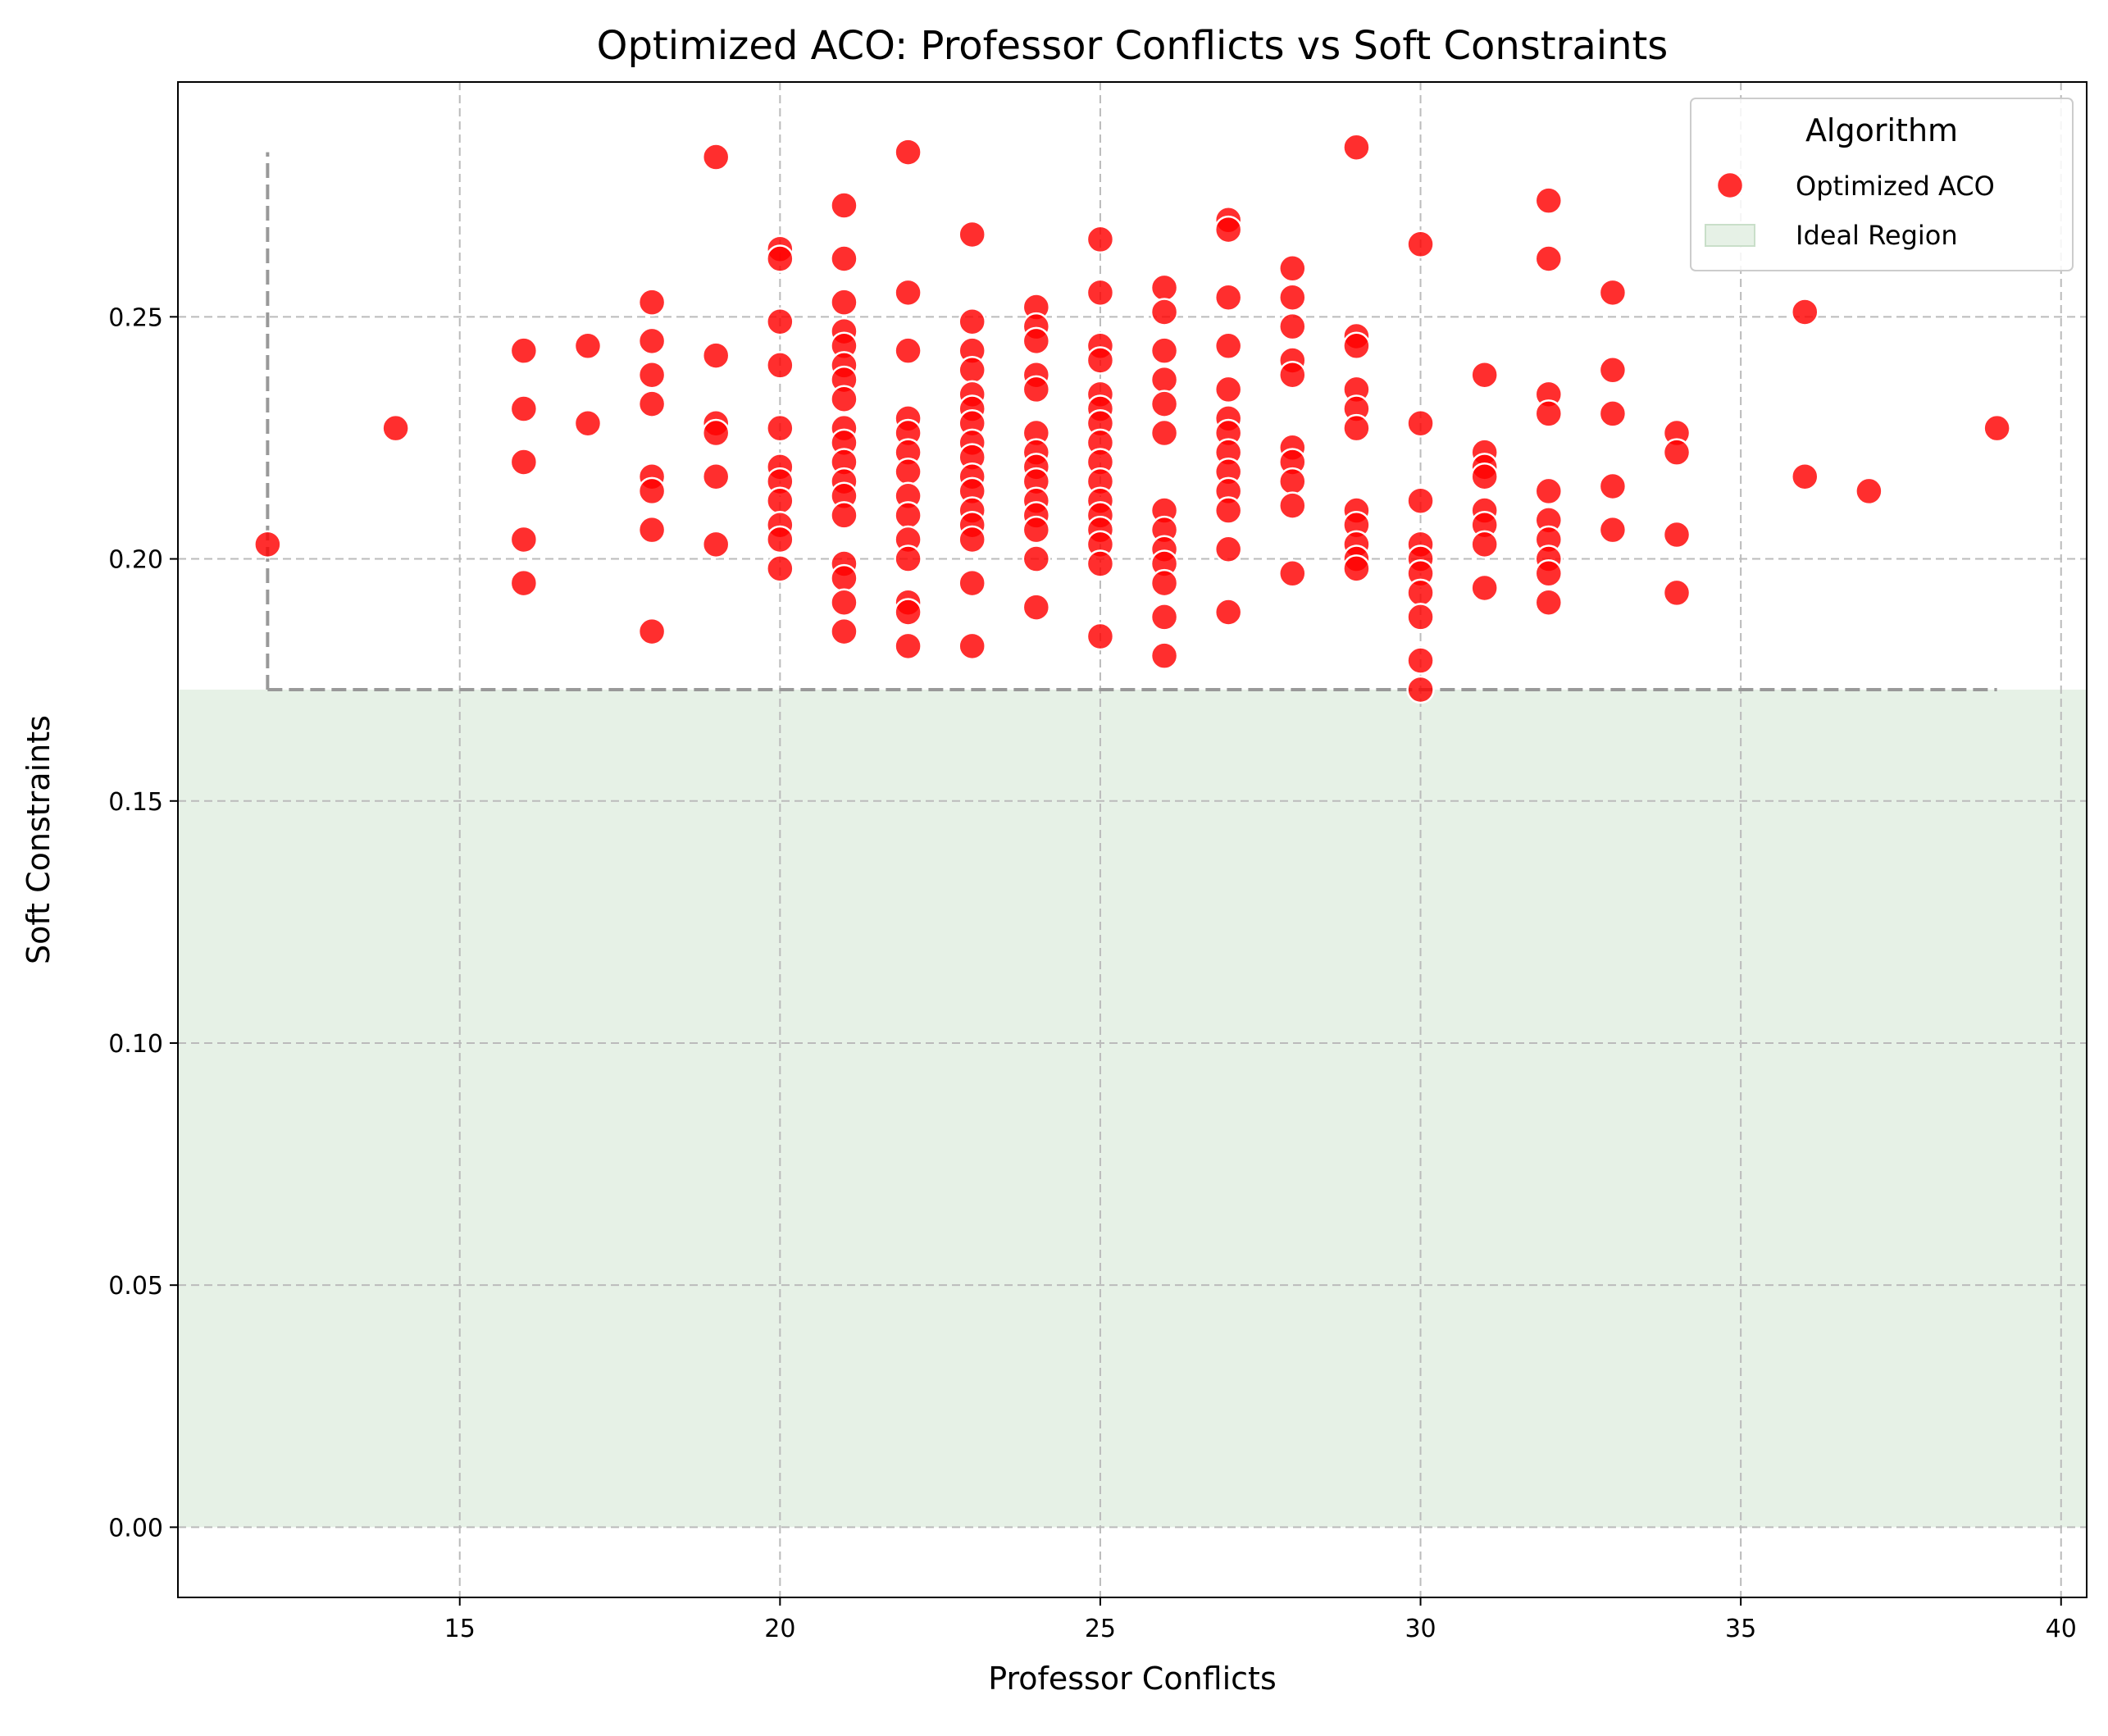 The image size is (2108, 1736). What do you see at coordinates (1882, 130) in the screenshot?
I see `legend-title: Algorithm` at bounding box center [1882, 130].